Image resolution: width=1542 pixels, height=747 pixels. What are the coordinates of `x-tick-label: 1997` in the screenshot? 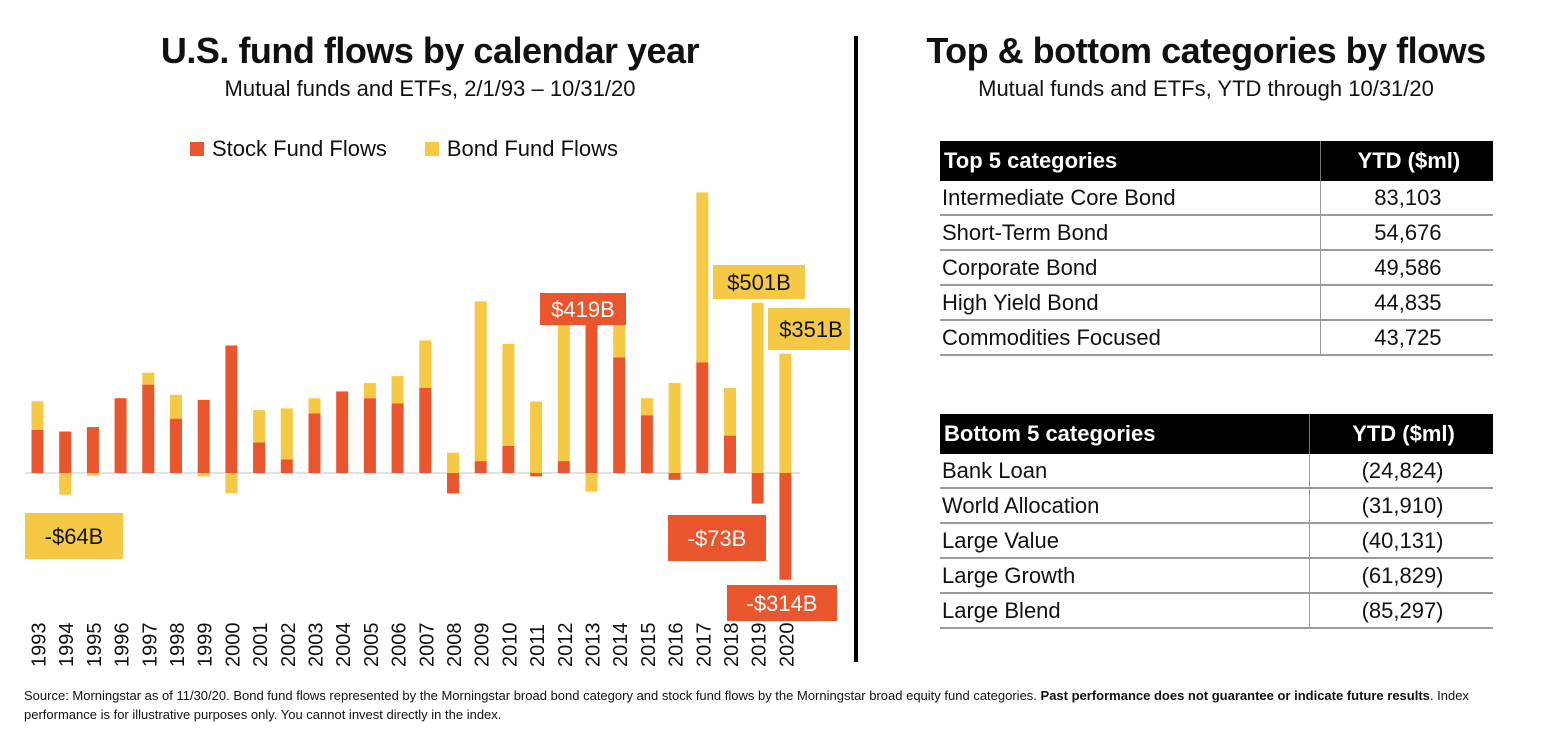 It's located at (150, 645).